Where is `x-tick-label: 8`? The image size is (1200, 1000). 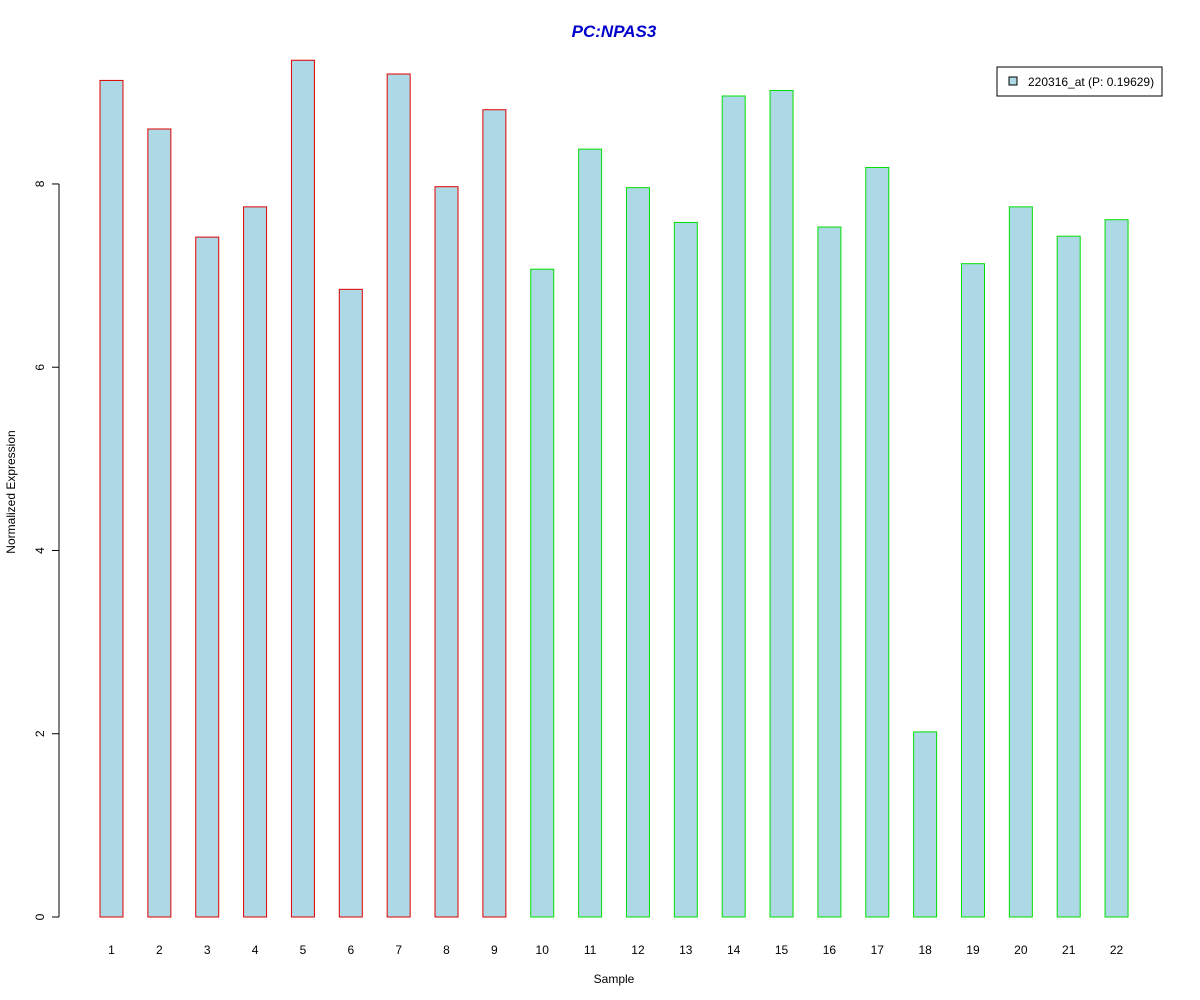
x-tick-label: 8 is located at coordinates (446, 950).